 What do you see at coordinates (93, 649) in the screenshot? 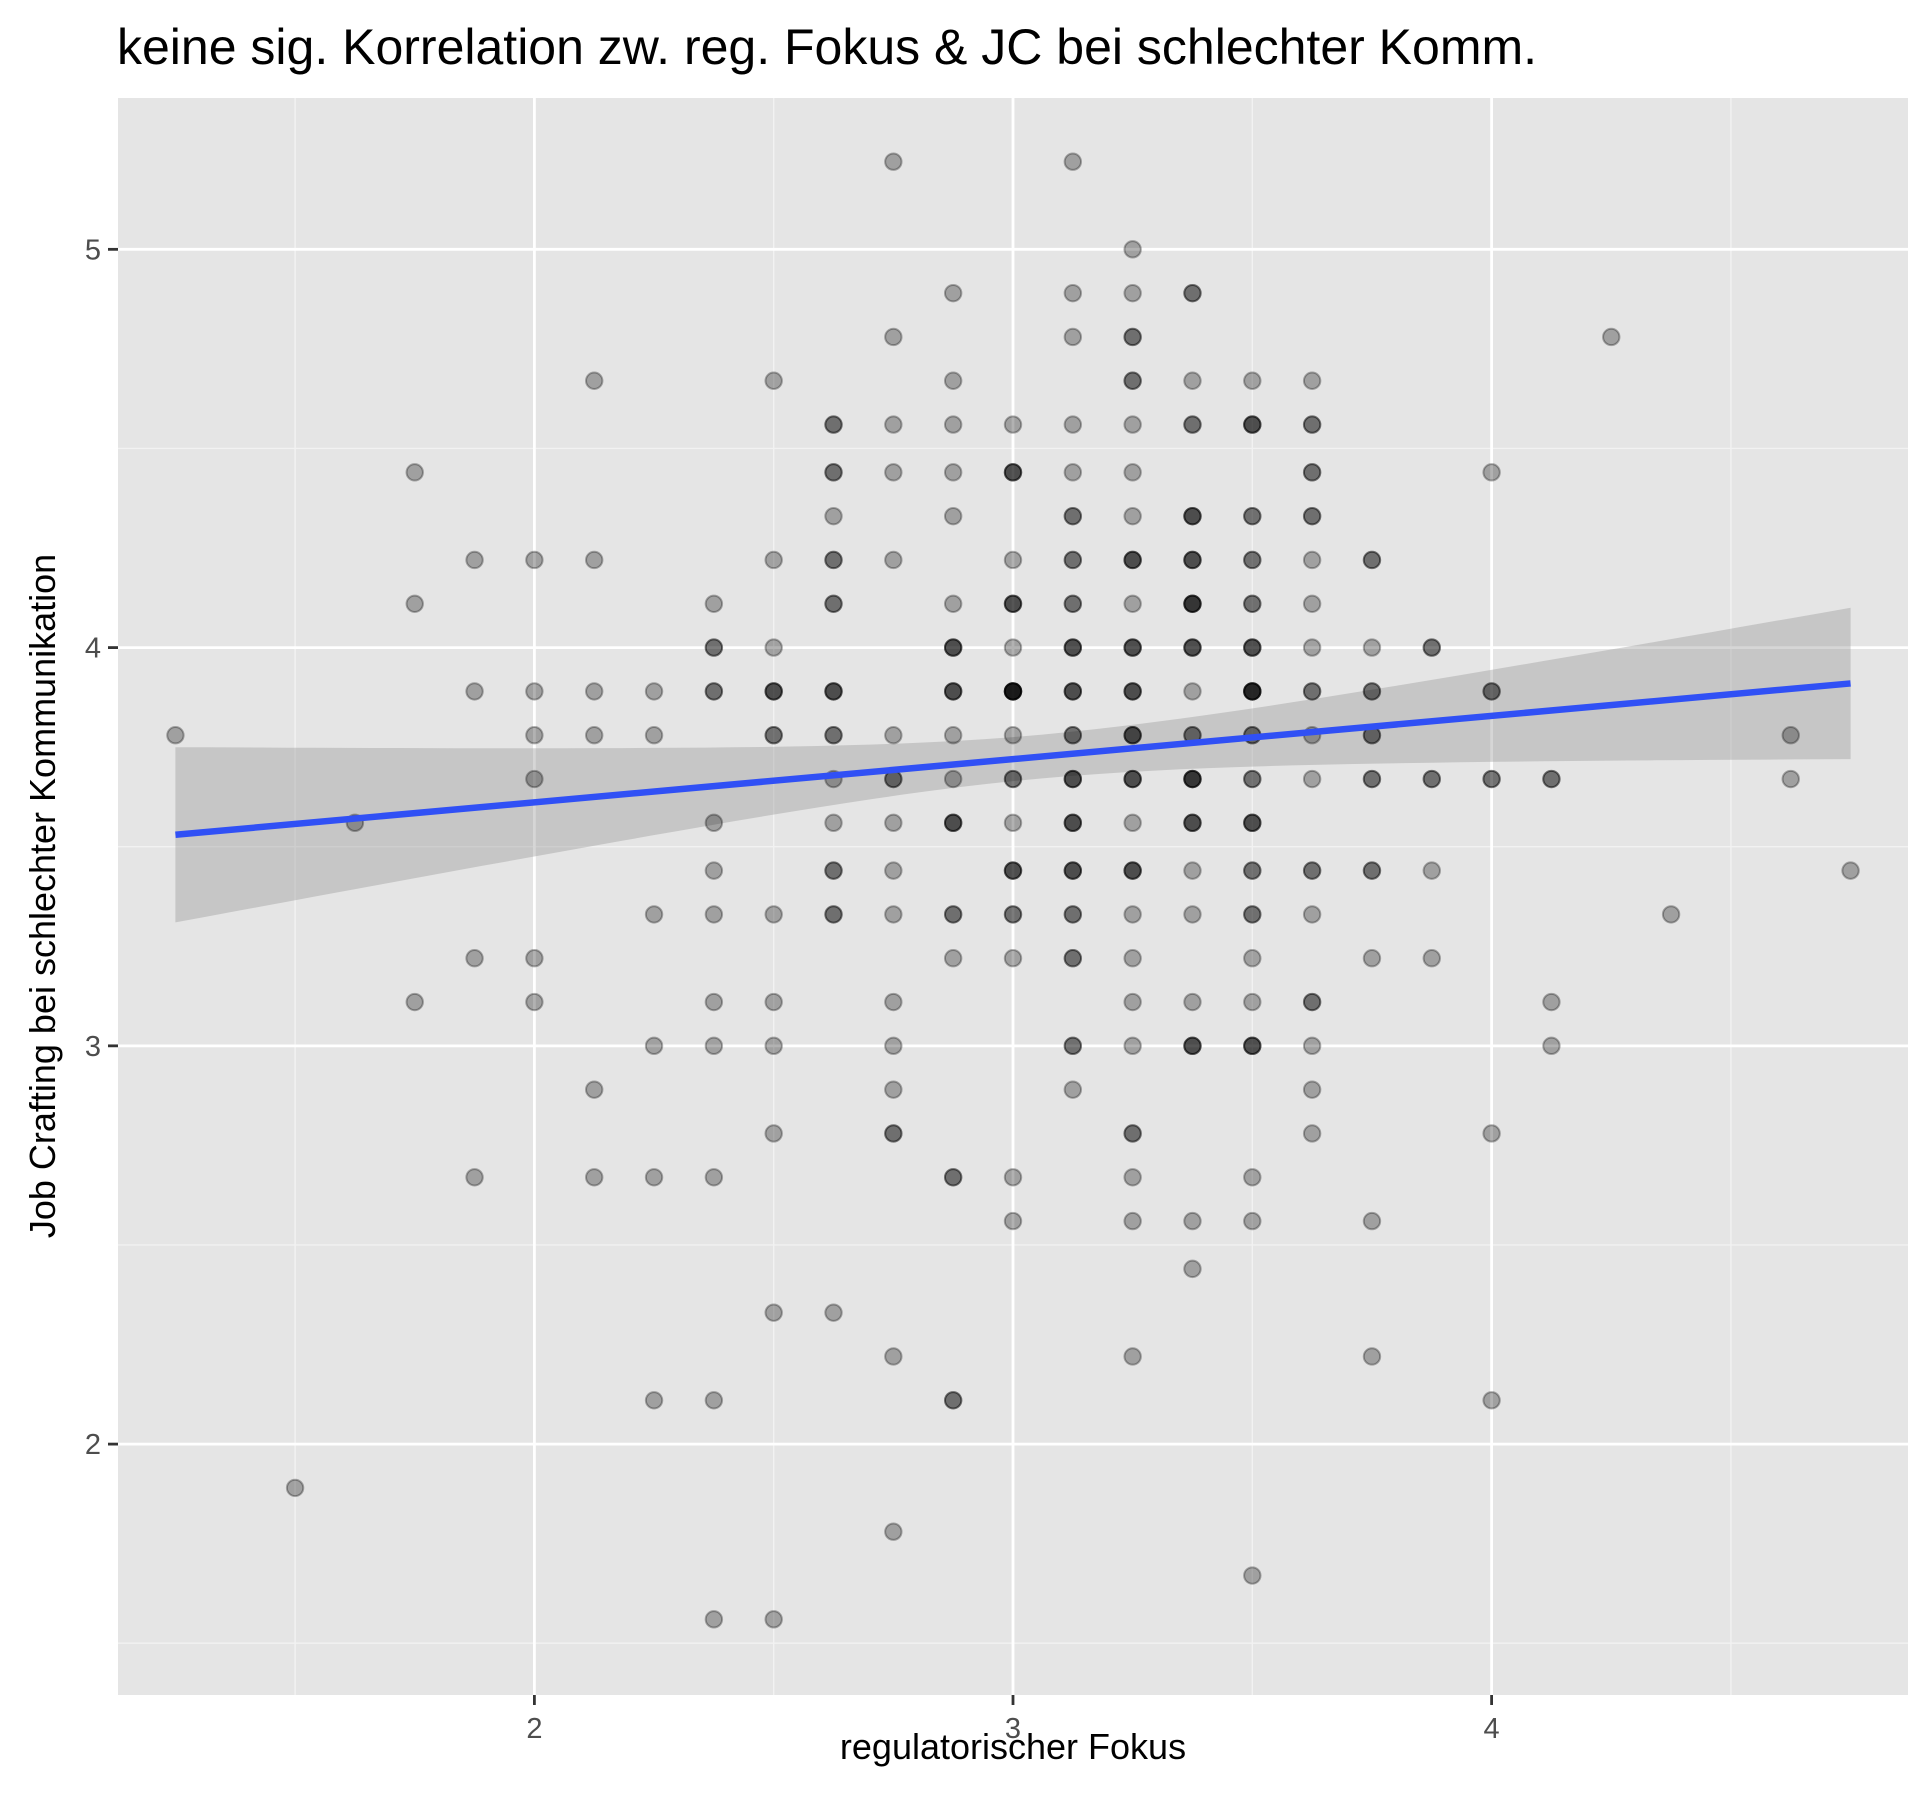
I see `y-tick-label: 4` at bounding box center [93, 649].